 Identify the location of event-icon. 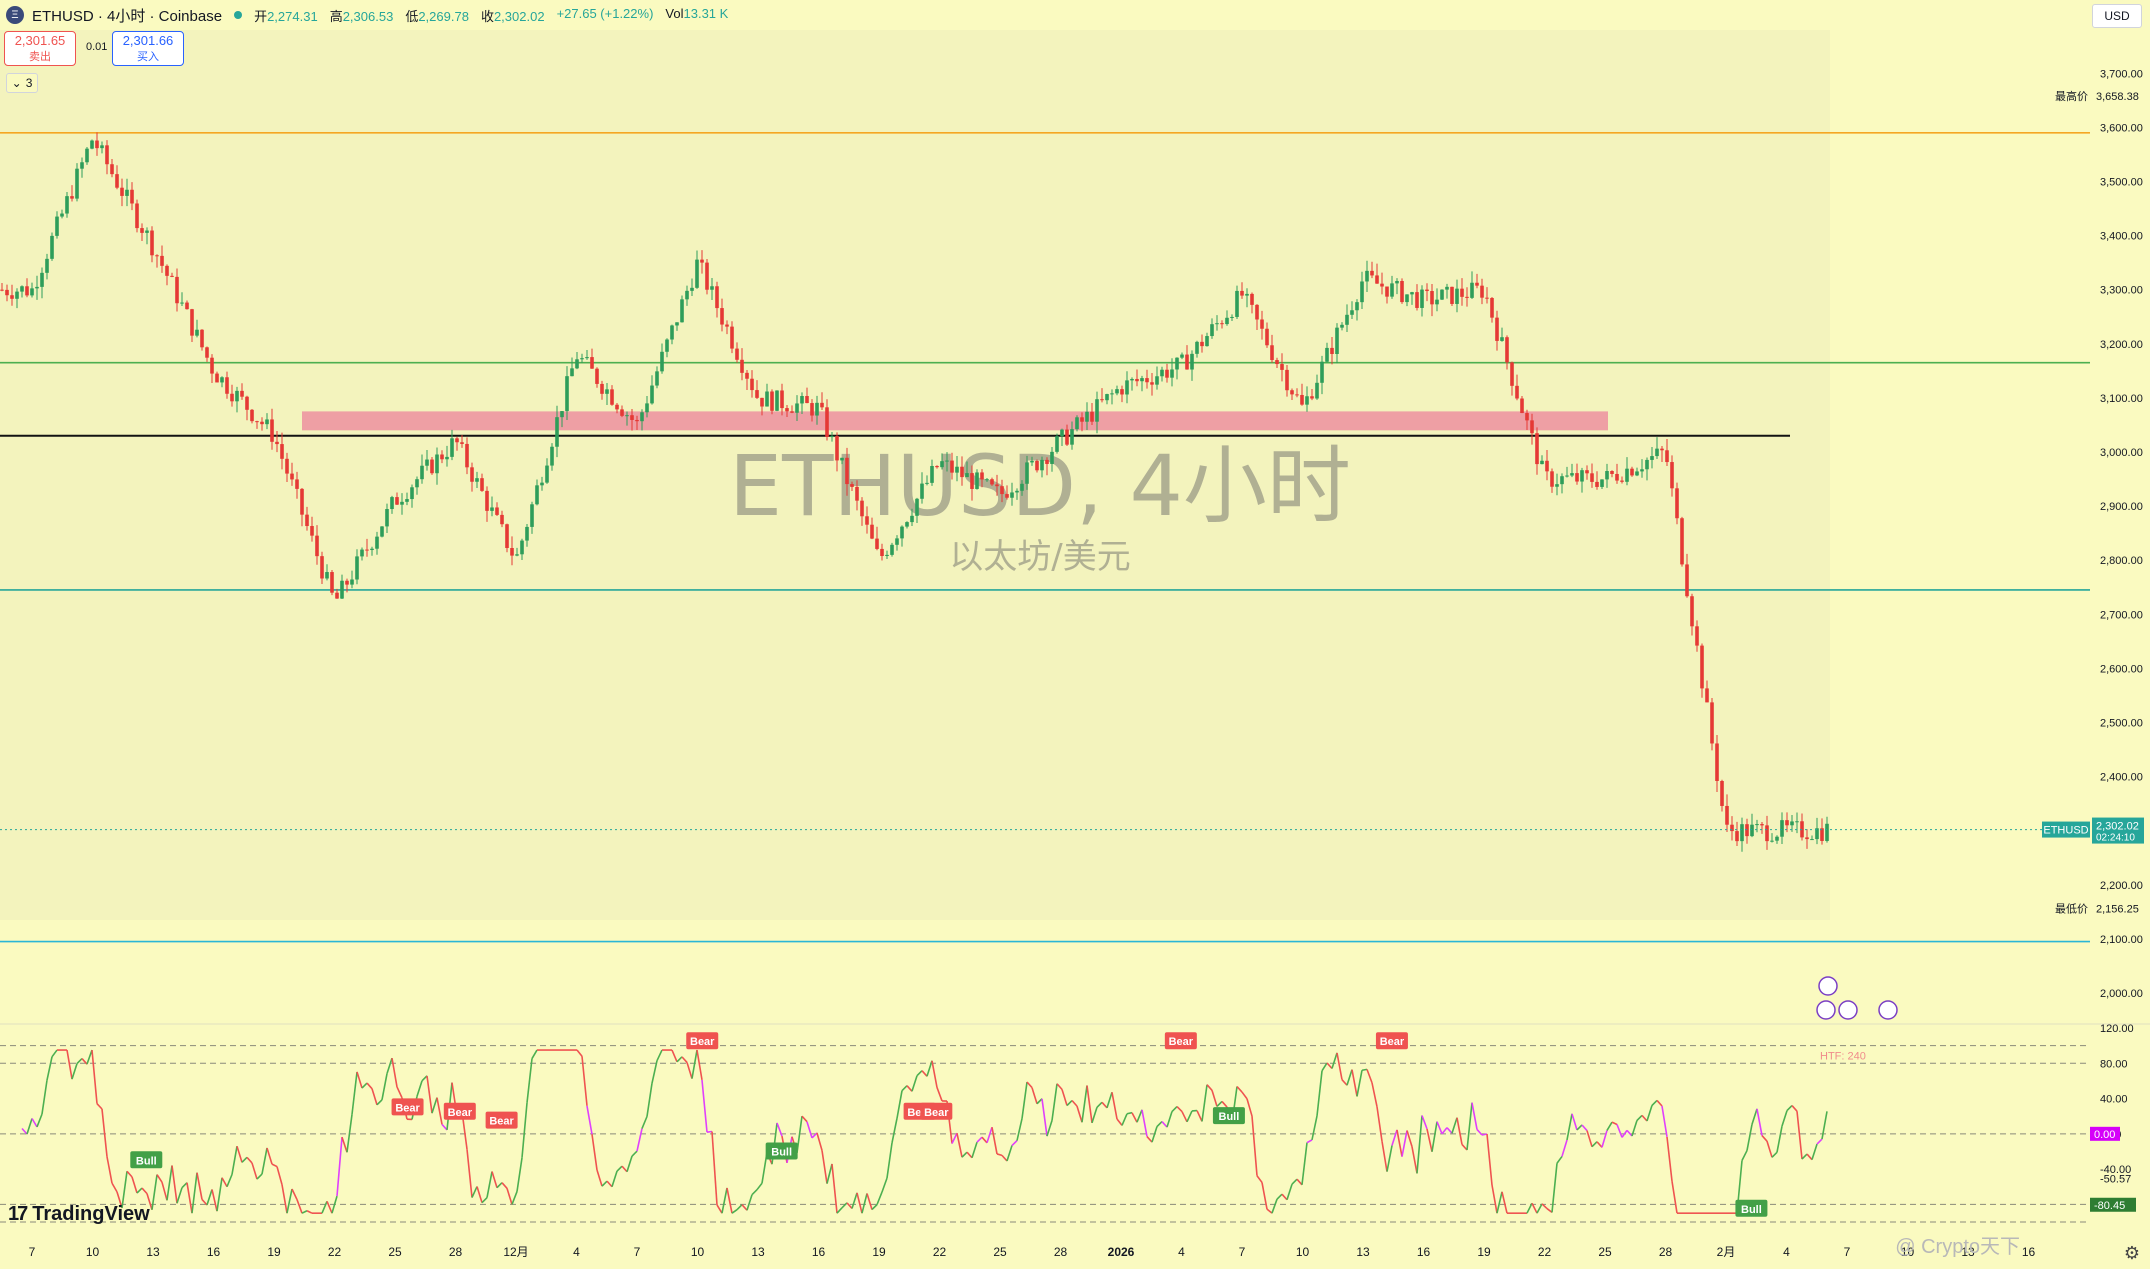
(1888, 1010).